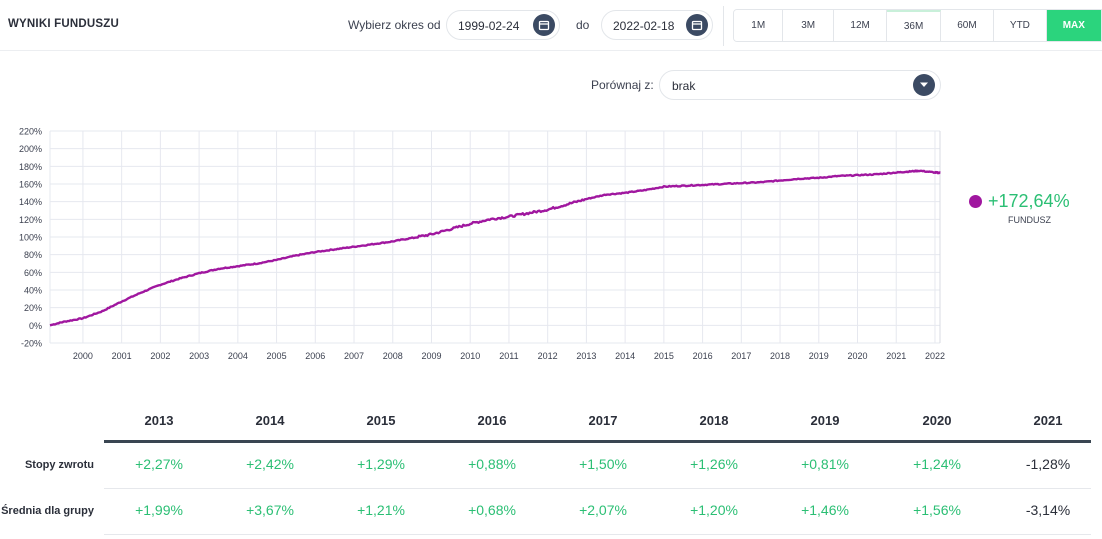 The height and width of the screenshot is (539, 1102). Describe the element at coordinates (354, 356) in the screenshot. I see `x-tick-label: 2007` at that location.